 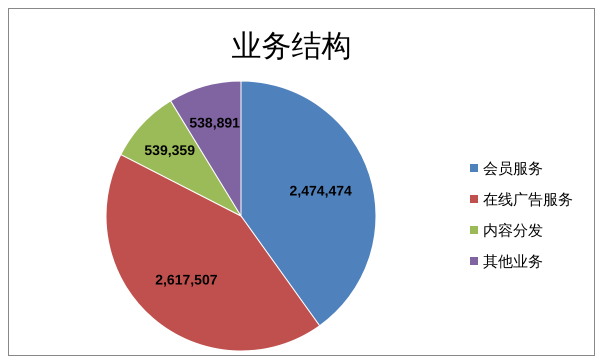 What do you see at coordinates (528, 199) in the screenshot?
I see `legend-label: 在线广告服务` at bounding box center [528, 199].